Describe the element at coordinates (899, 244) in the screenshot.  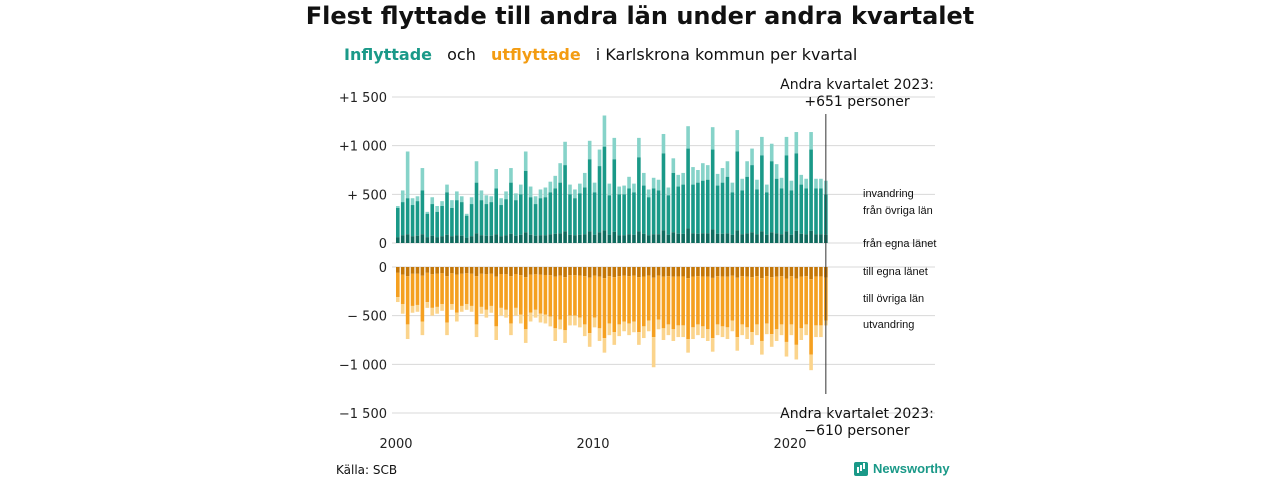
I see `series-label-fran-egna-lanet: från egna länet` at that location.